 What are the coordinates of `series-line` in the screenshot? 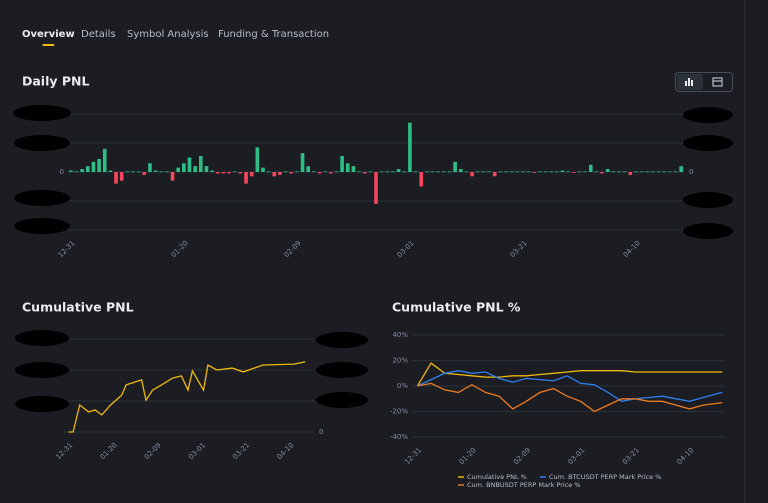 It's located at (570, 386).